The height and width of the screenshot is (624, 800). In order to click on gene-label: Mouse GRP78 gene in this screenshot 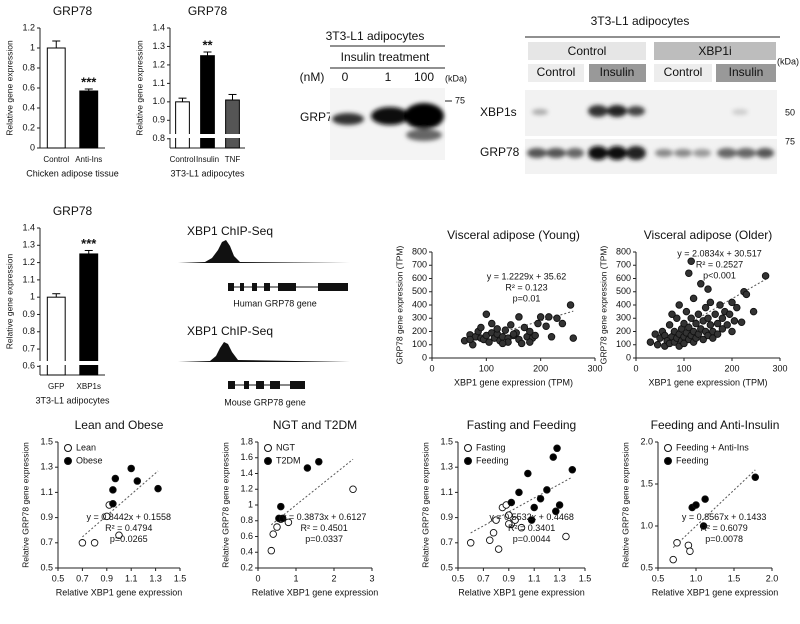, I will do `click(265, 402)`.